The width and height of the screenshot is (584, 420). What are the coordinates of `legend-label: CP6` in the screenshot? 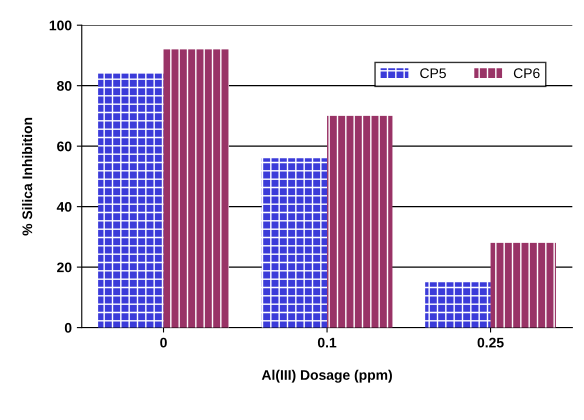 It's located at (527, 73).